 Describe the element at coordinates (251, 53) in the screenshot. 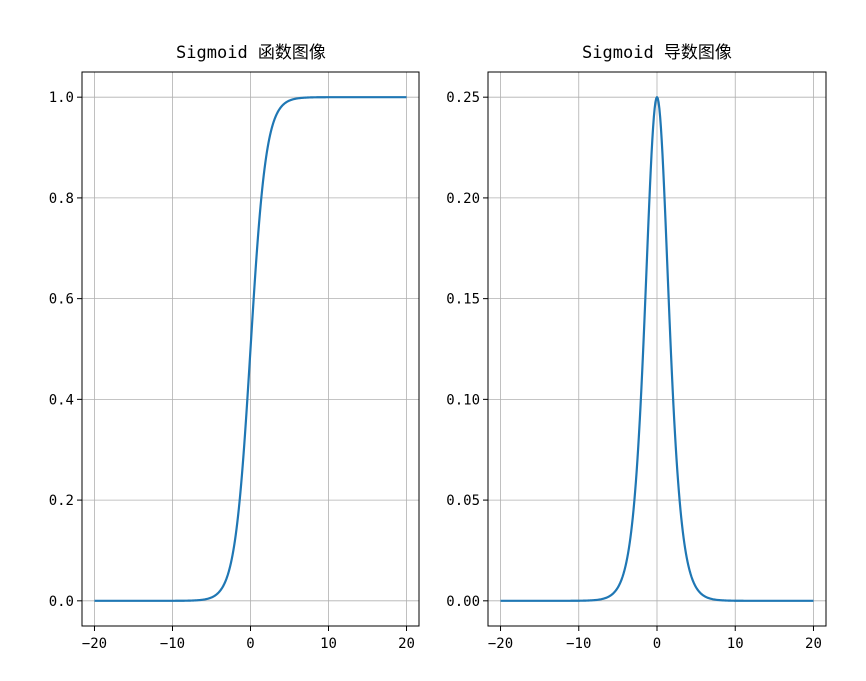

I see `sigmoid-function-title: Sigmoid 函数图像` at that location.